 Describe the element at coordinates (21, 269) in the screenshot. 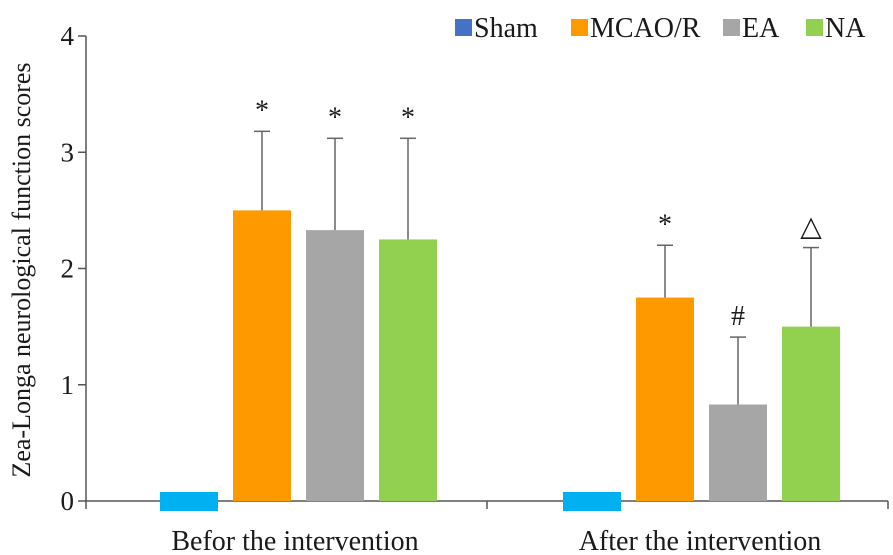

I see `y-axis-label: Zea-Longa neurological function scores` at that location.